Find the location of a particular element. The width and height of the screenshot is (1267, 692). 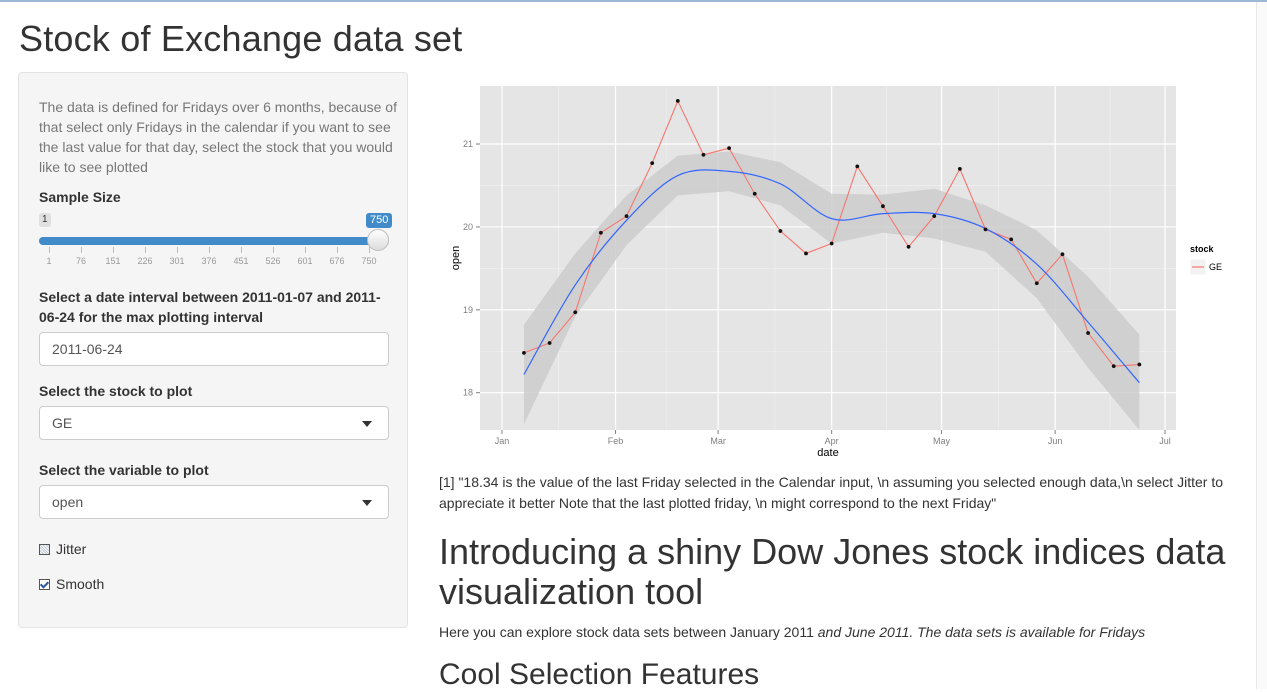

y-tick-label: 18 is located at coordinates (468, 393).